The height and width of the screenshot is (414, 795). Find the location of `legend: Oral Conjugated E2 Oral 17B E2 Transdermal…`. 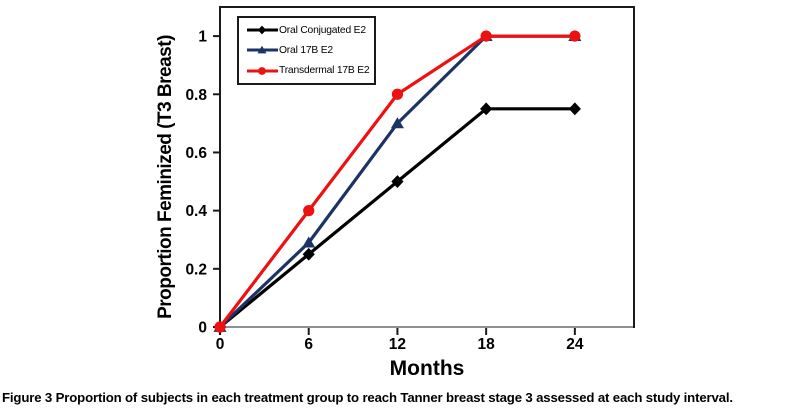

legend: Oral Conjugated E2 Oral 17B E2 Transdermal… is located at coordinates (306, 50).